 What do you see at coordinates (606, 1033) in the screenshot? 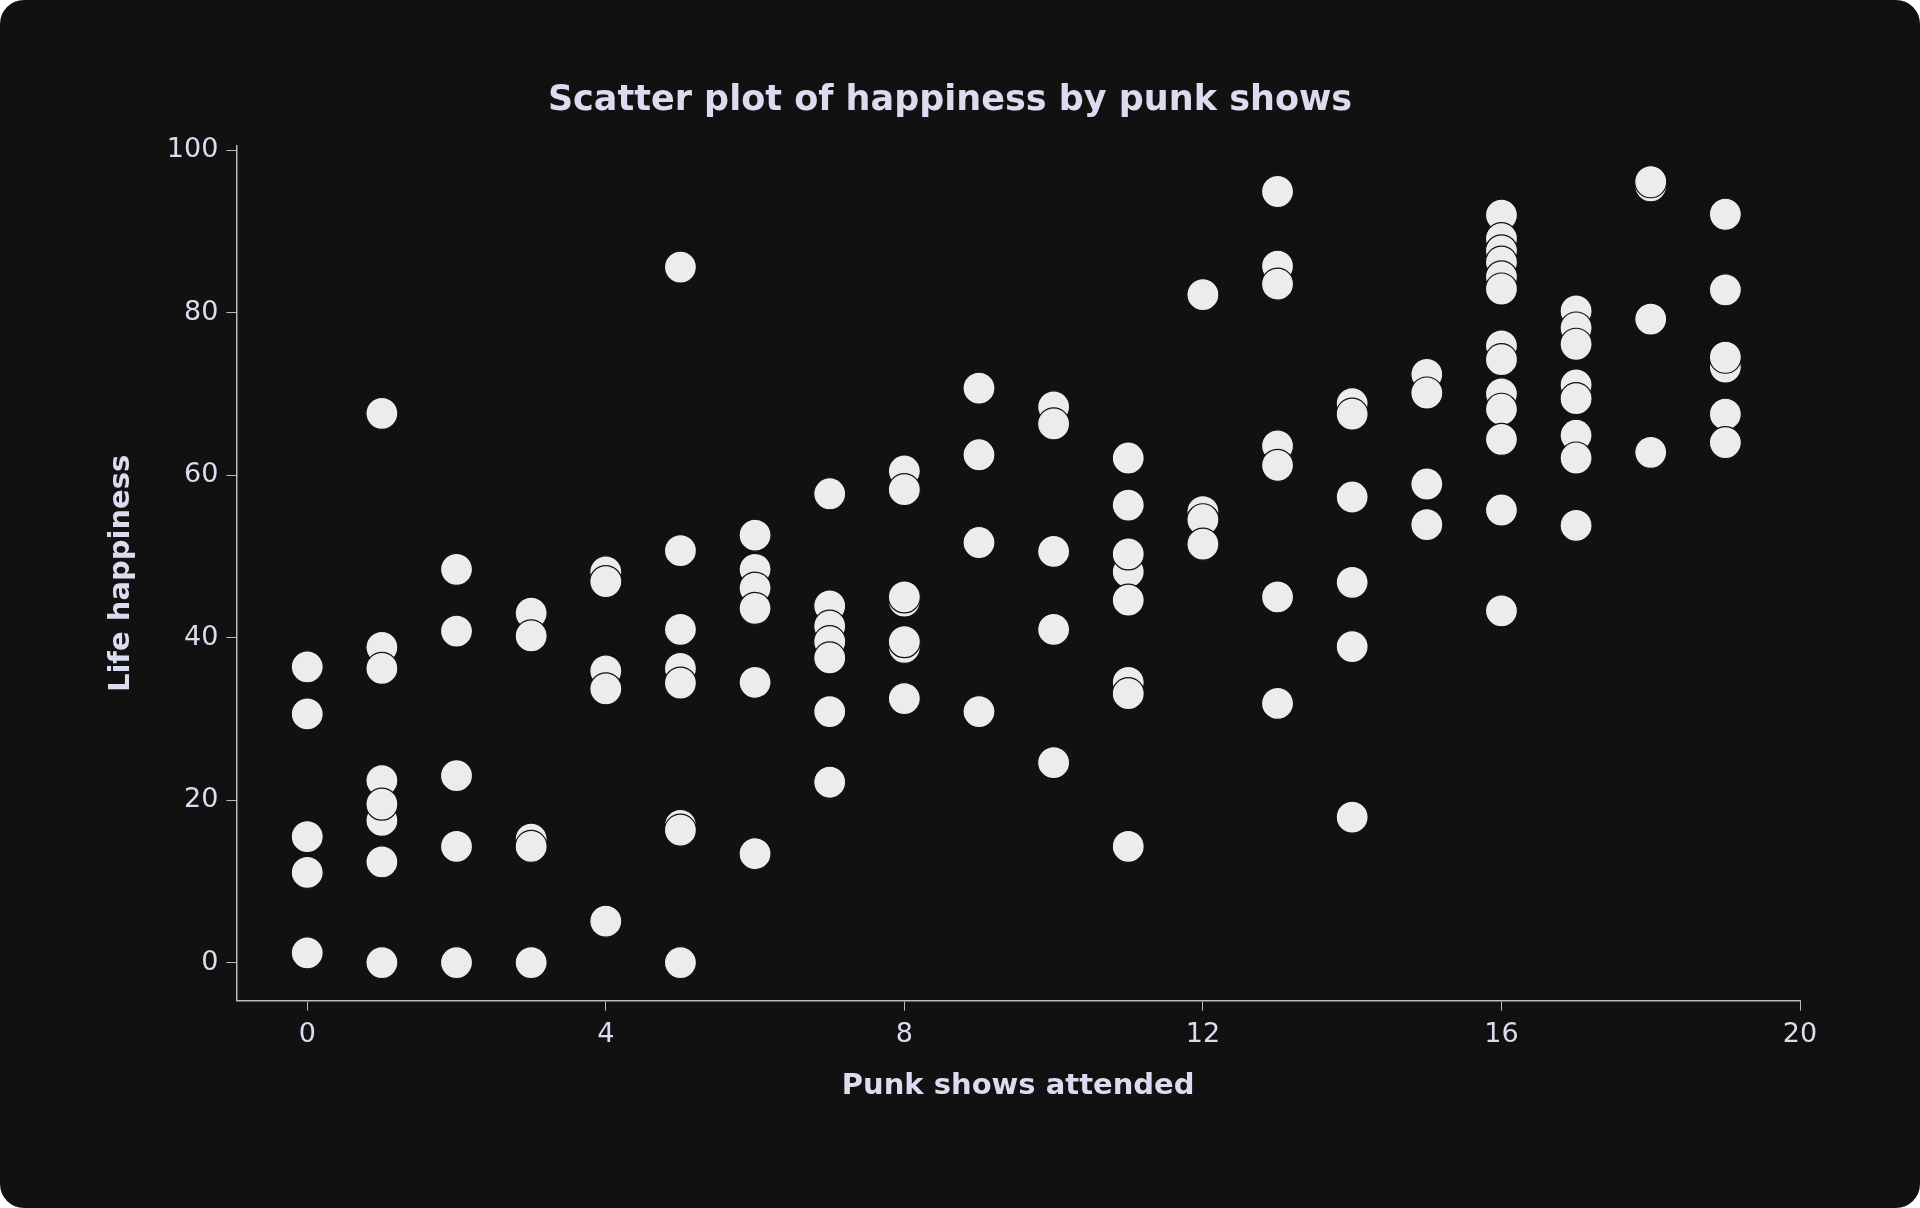
I see `x-tick-label: 4` at bounding box center [606, 1033].